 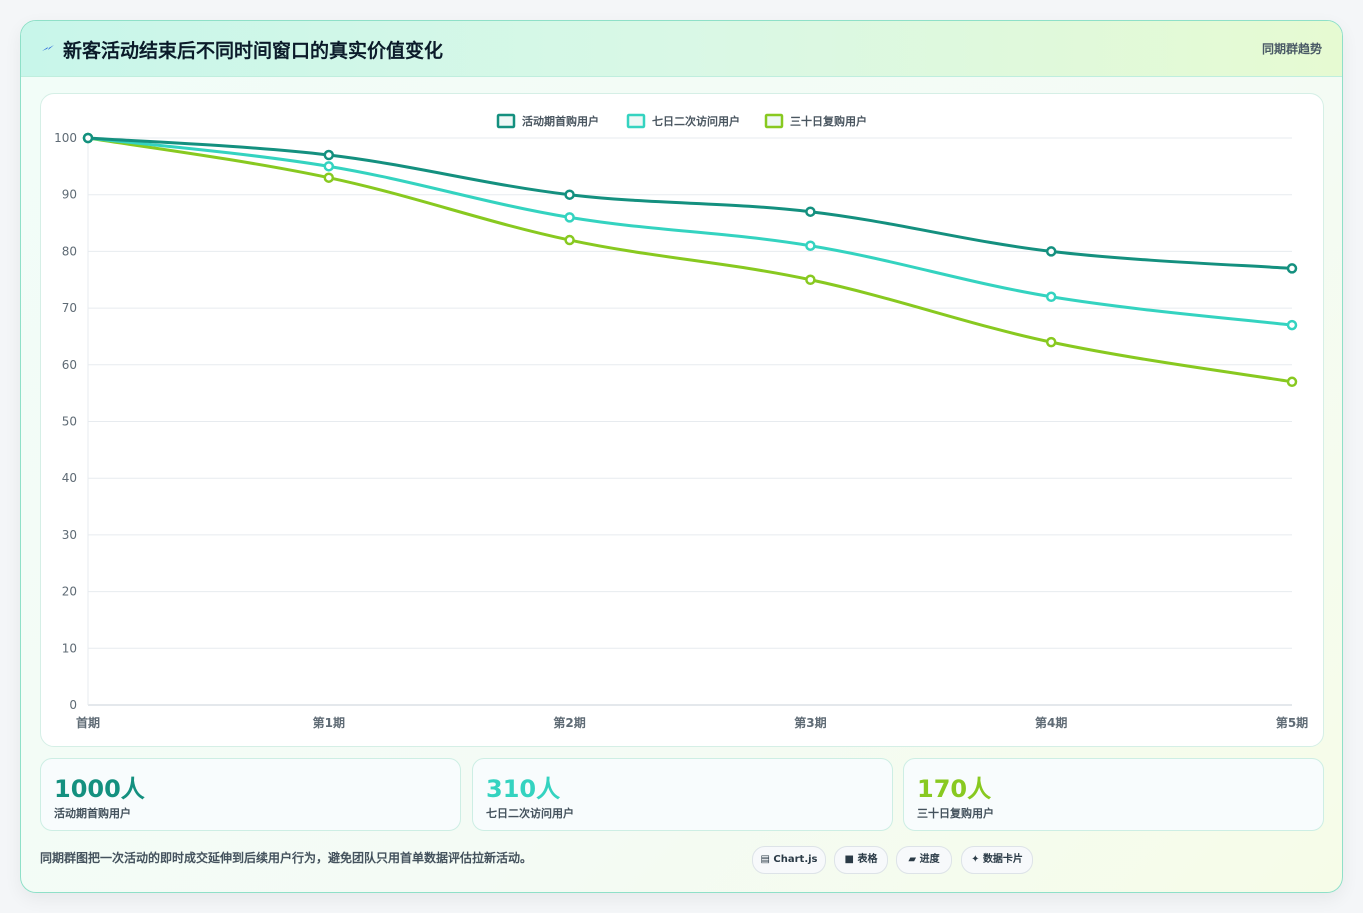 I want to click on stat-value: 310人, so click(x=523, y=789).